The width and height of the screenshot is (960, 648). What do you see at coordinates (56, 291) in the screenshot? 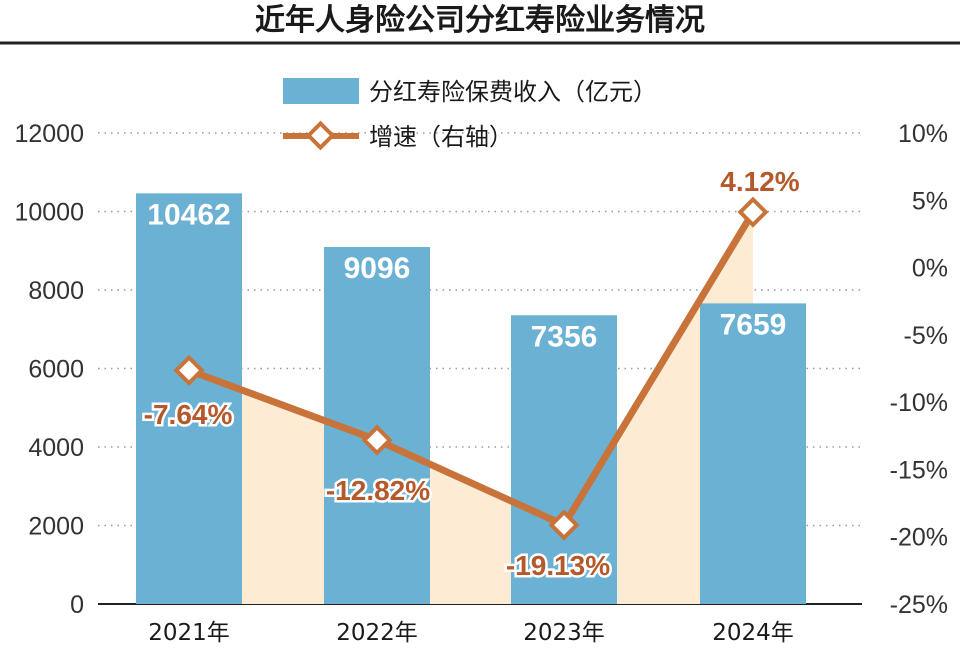
I see `y-left-tick-label: 8000` at bounding box center [56, 291].